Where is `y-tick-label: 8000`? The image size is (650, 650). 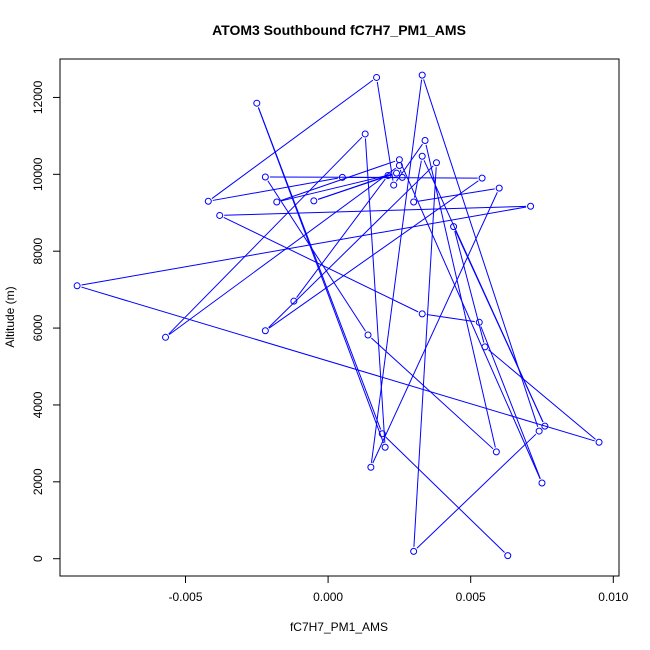 y-tick-label: 8000 is located at coordinates (38, 251).